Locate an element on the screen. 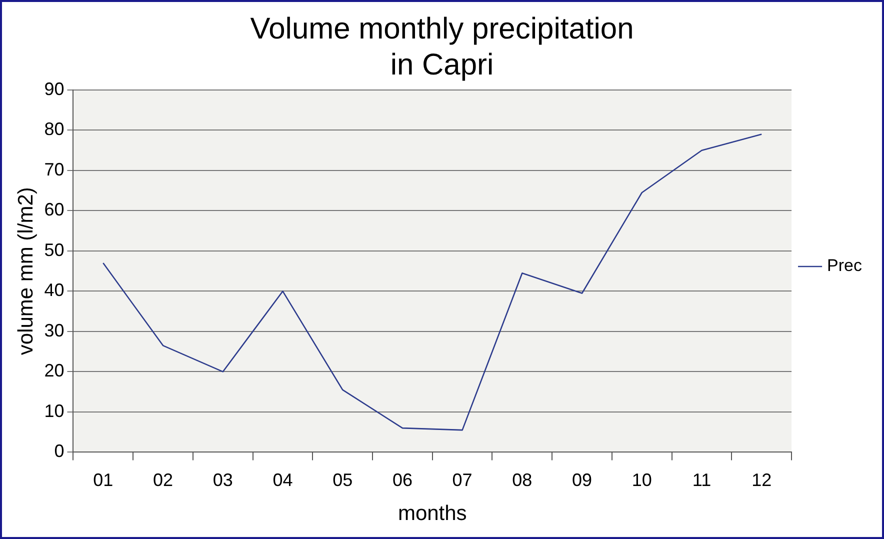 The height and width of the screenshot is (539, 884). x-axis-title: months is located at coordinates (432, 514).